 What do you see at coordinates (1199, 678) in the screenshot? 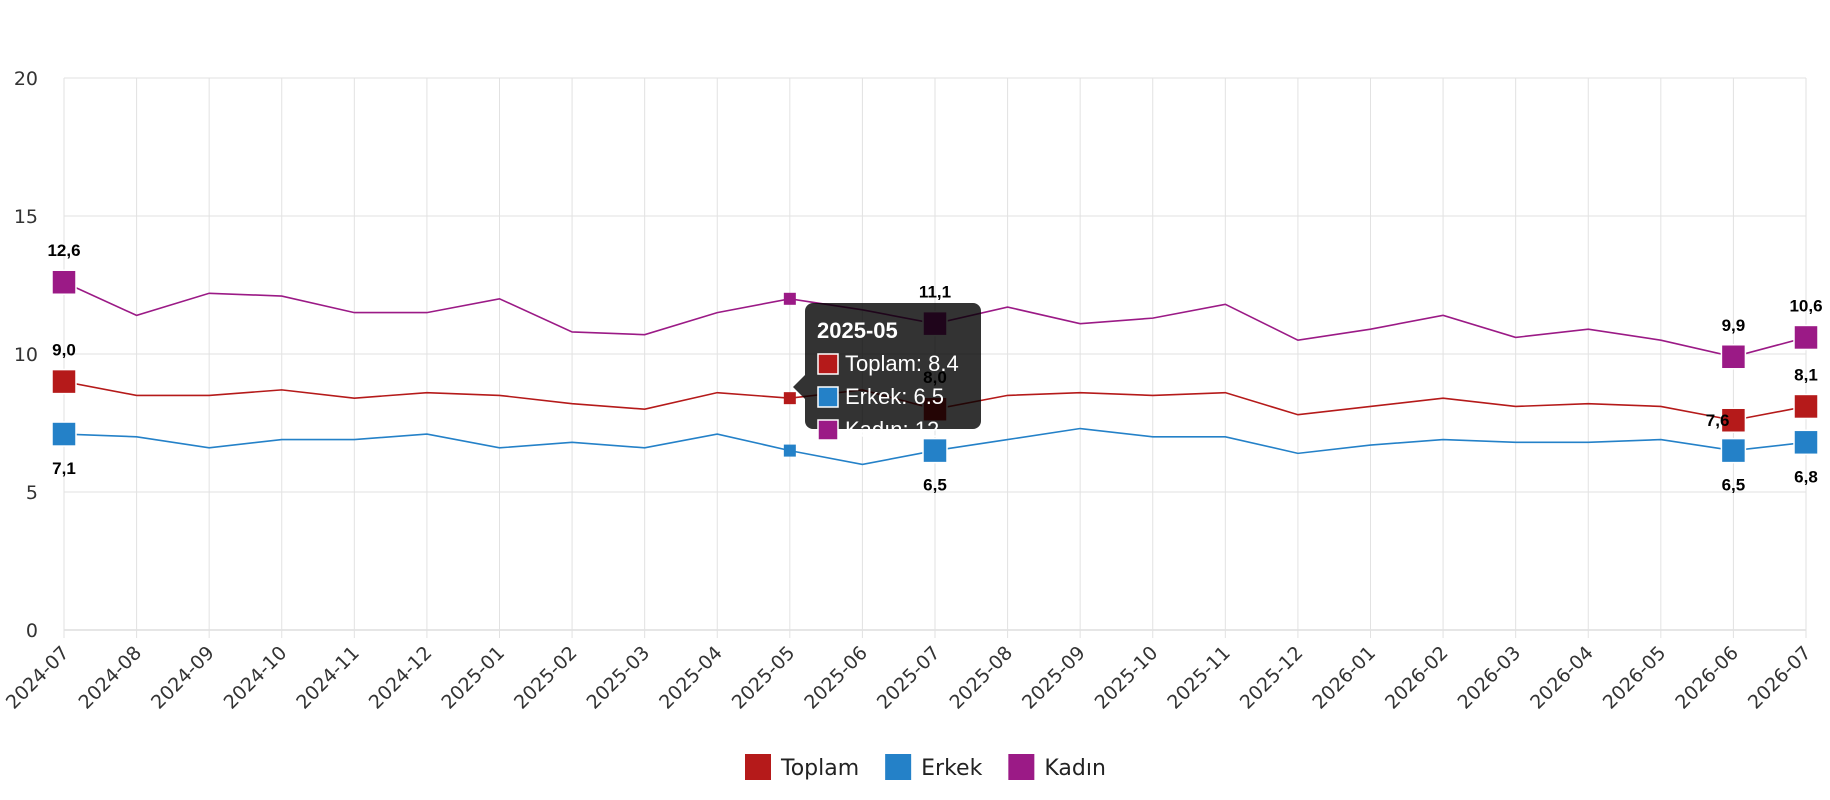
I see `x-tick-label: 2025-11` at bounding box center [1199, 678].